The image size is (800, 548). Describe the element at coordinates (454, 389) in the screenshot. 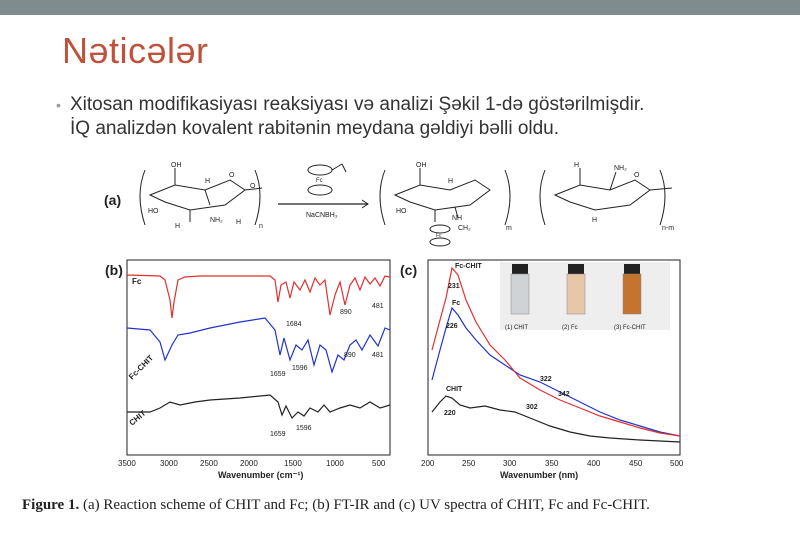

I see `uv-label-chit: CHIT` at that location.